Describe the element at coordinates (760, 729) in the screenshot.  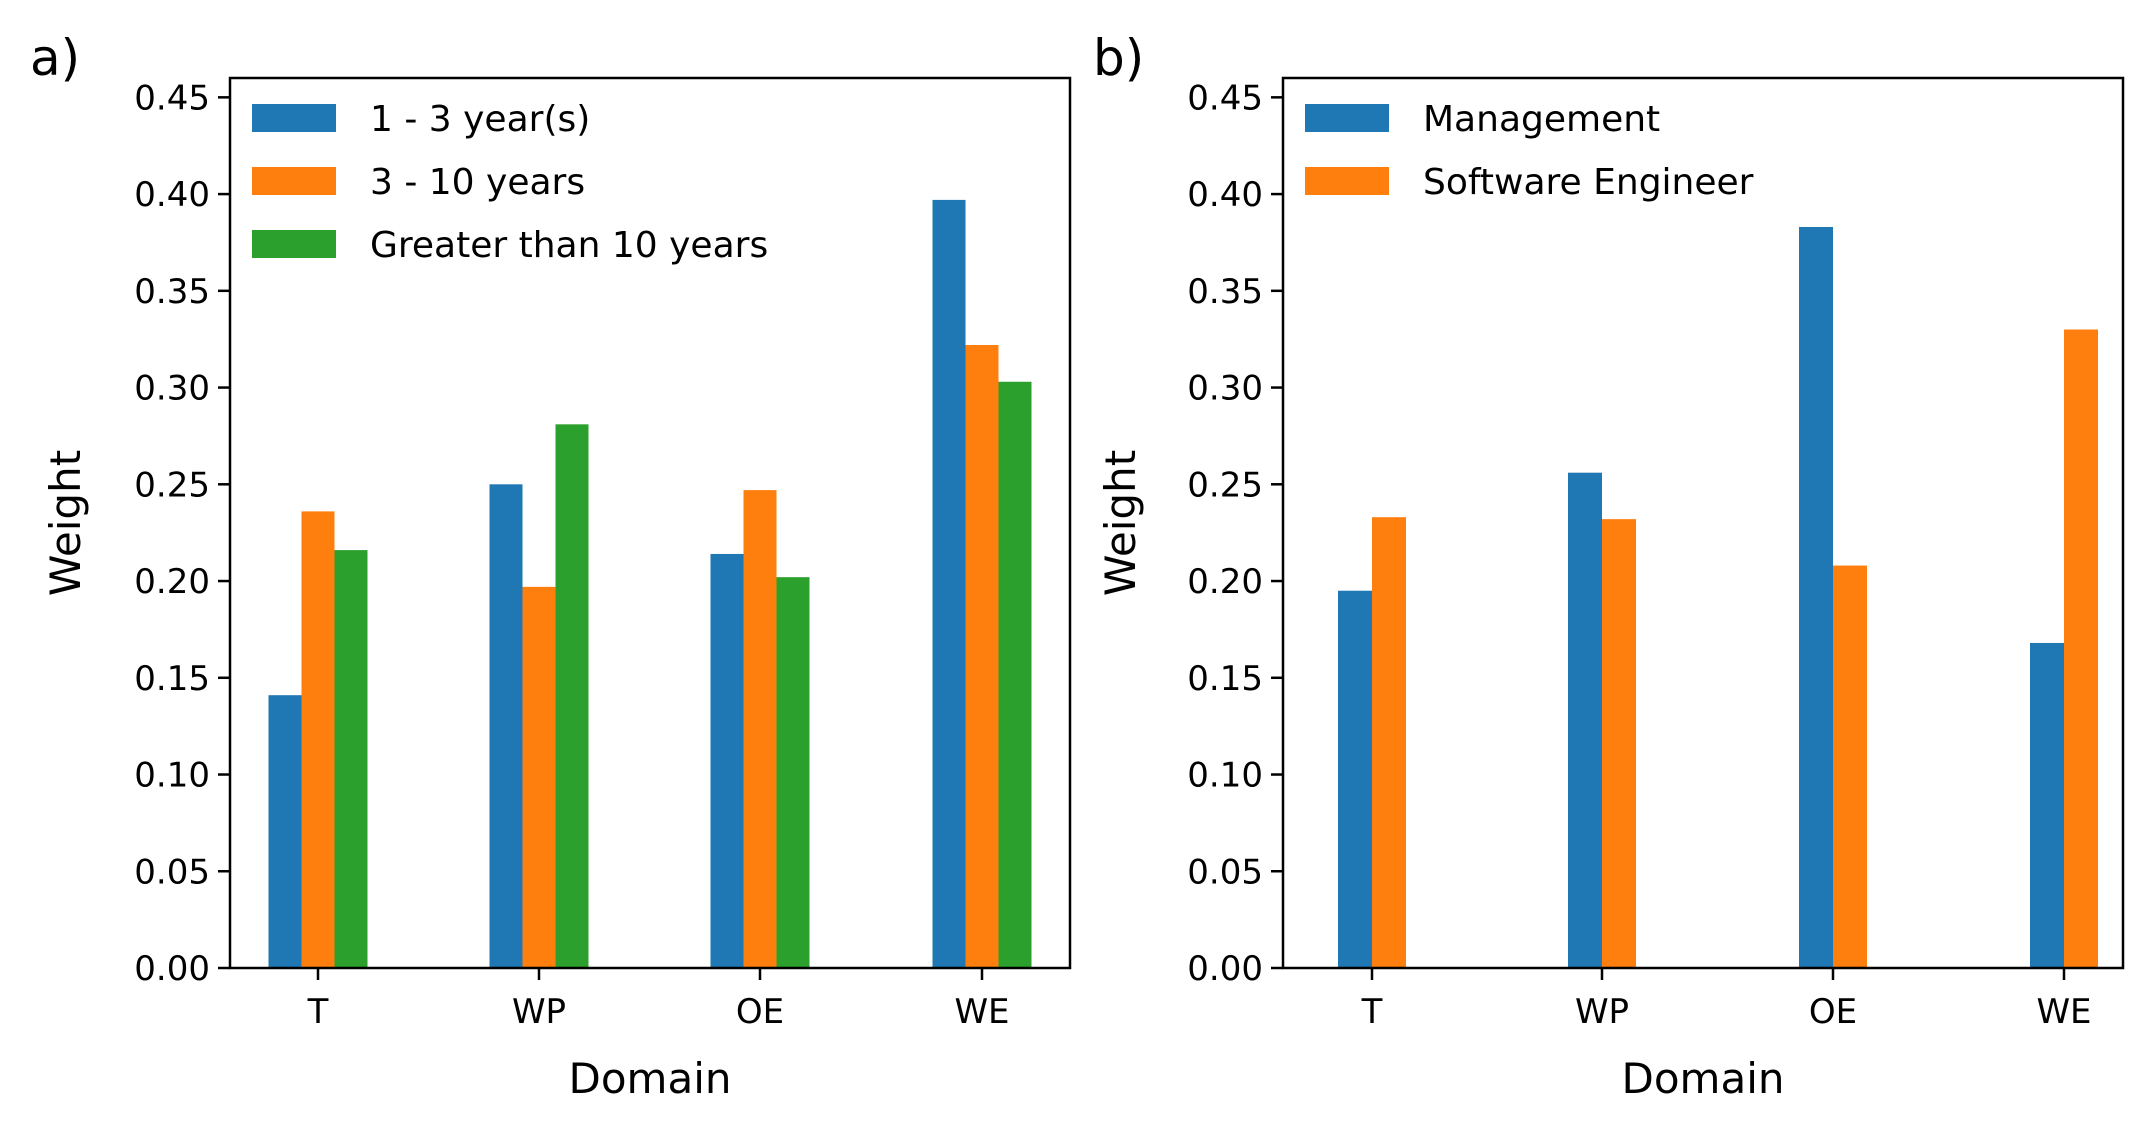
I see `bar-a-s1-oe` at that location.